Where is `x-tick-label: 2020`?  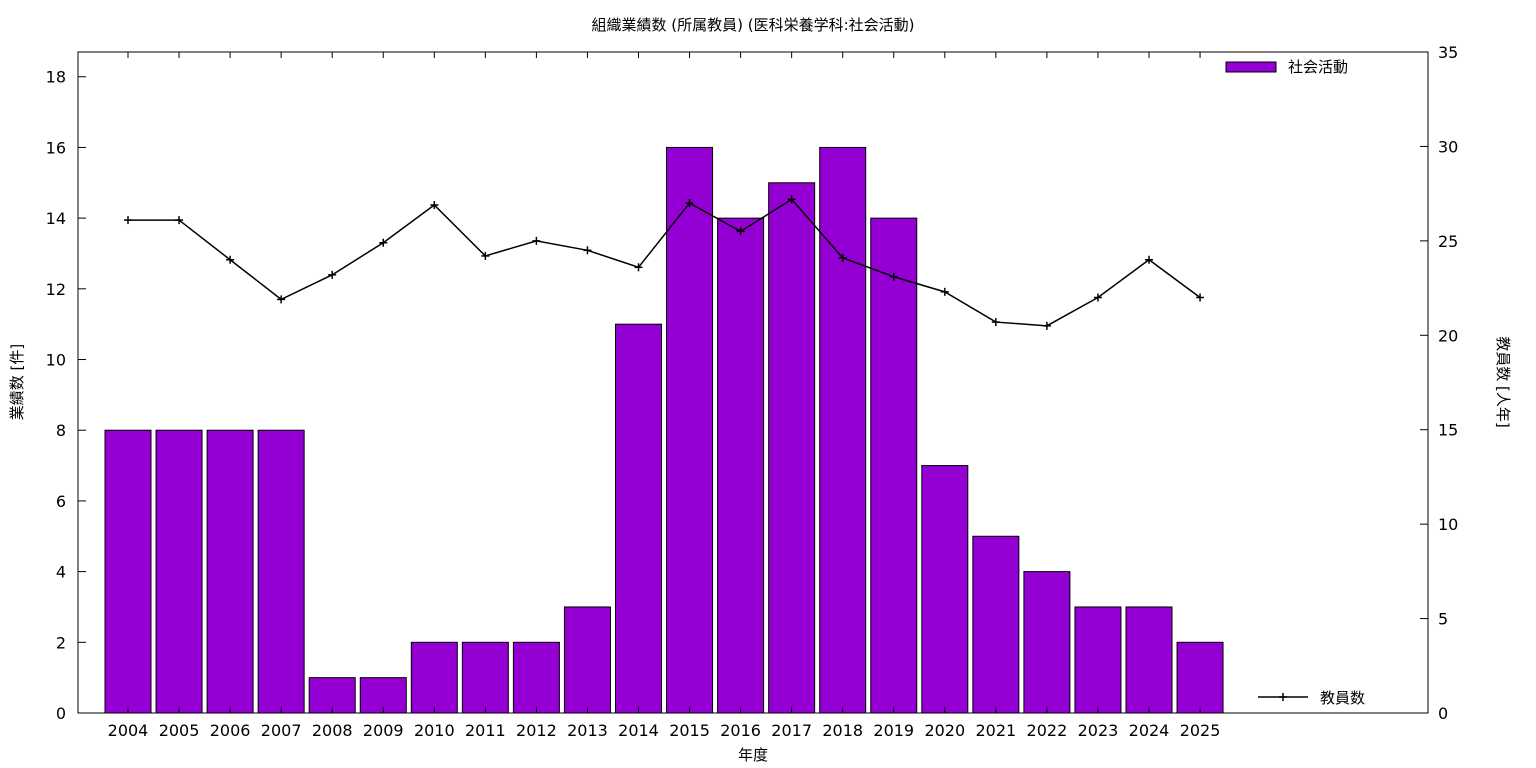 x-tick-label: 2020 is located at coordinates (944, 730).